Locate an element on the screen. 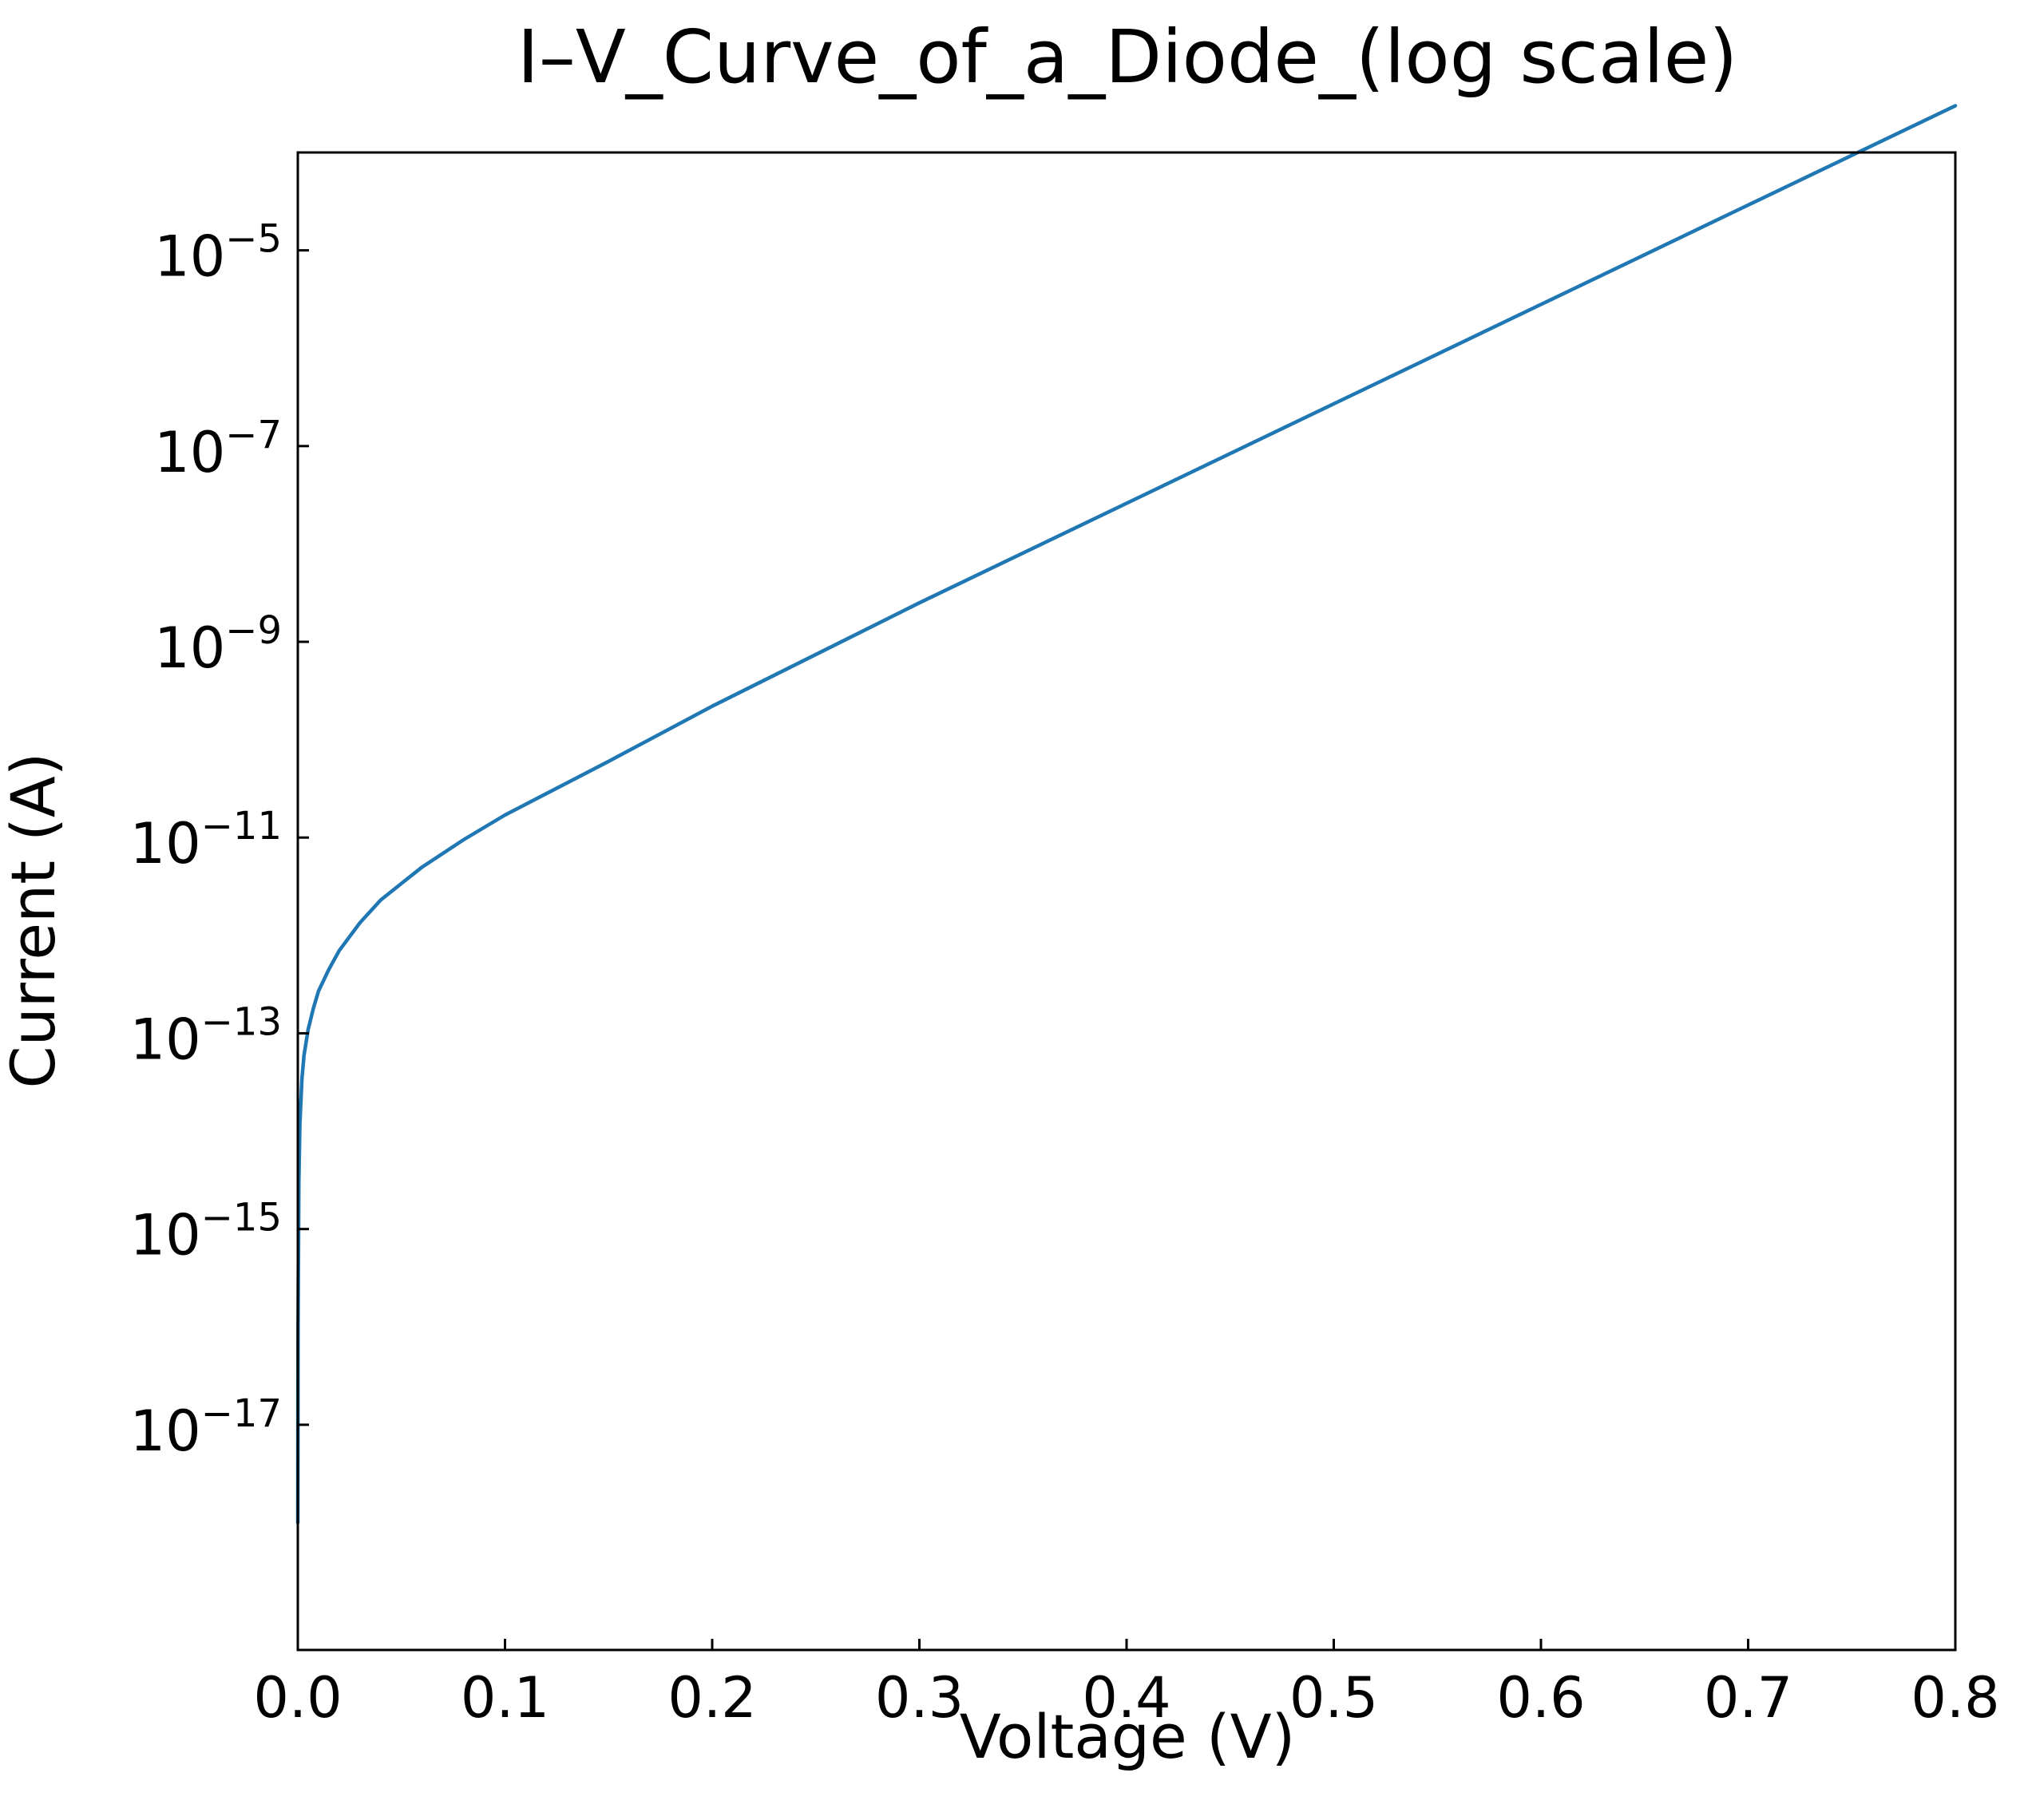 The height and width of the screenshot is (1820, 2024). x-tick-label: 0.3 is located at coordinates (919, 1698).